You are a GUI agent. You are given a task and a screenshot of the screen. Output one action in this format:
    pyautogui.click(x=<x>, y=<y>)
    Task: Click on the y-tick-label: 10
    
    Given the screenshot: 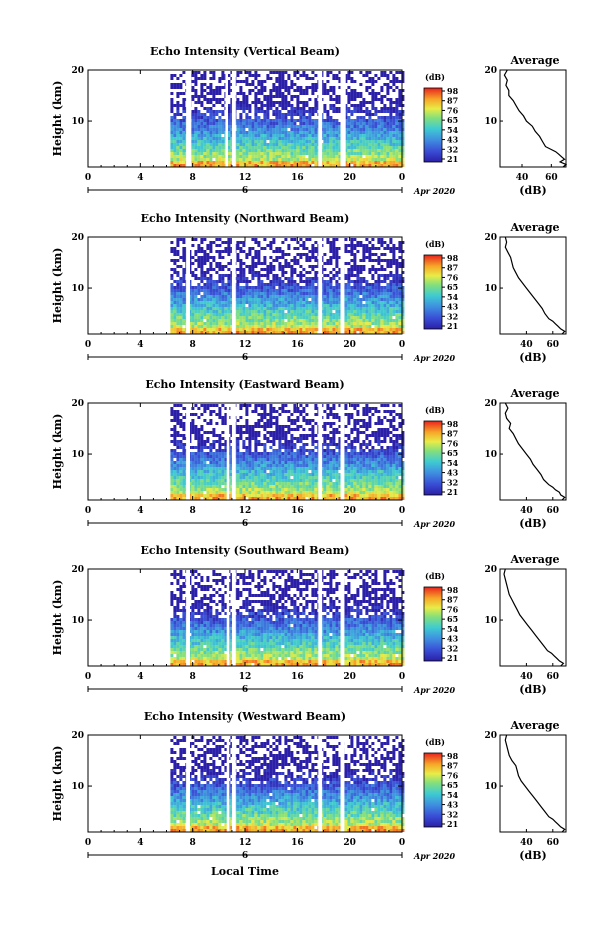 What is the action you would take?
    pyautogui.click(x=77, y=455)
    